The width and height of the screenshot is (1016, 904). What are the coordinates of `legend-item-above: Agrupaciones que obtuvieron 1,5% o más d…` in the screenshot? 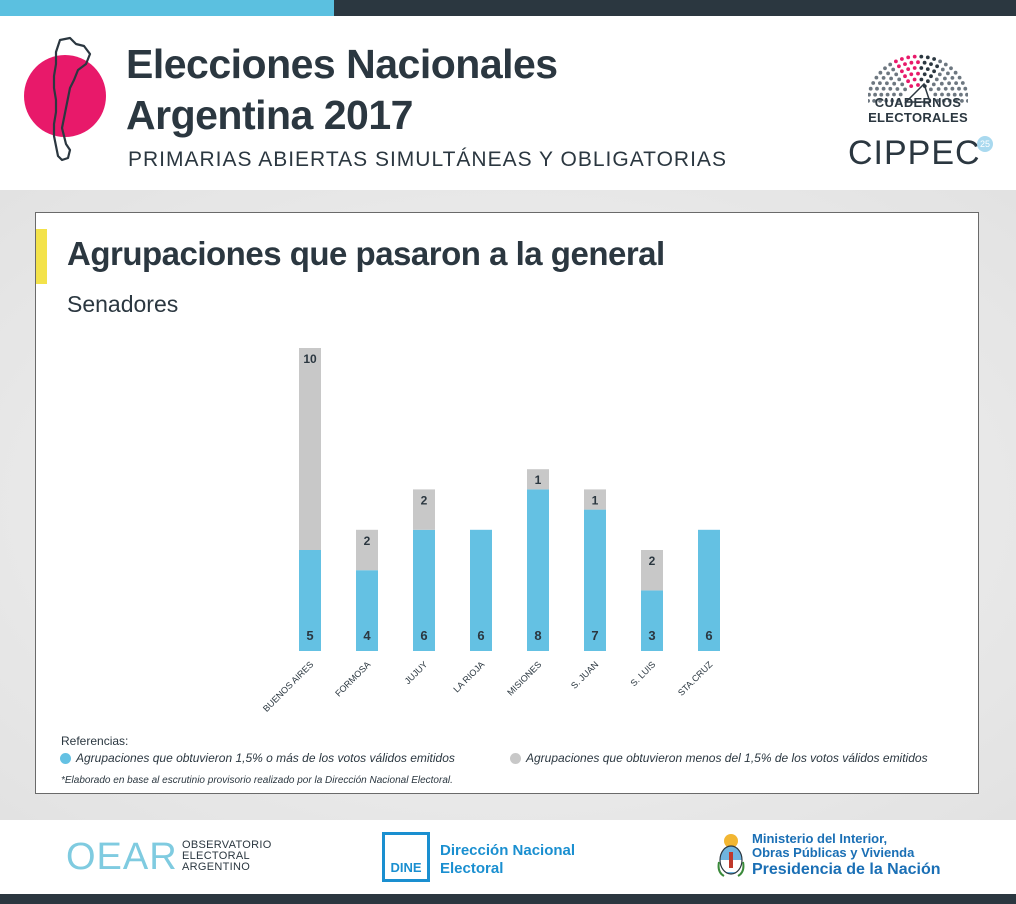 It's located at (257, 758).